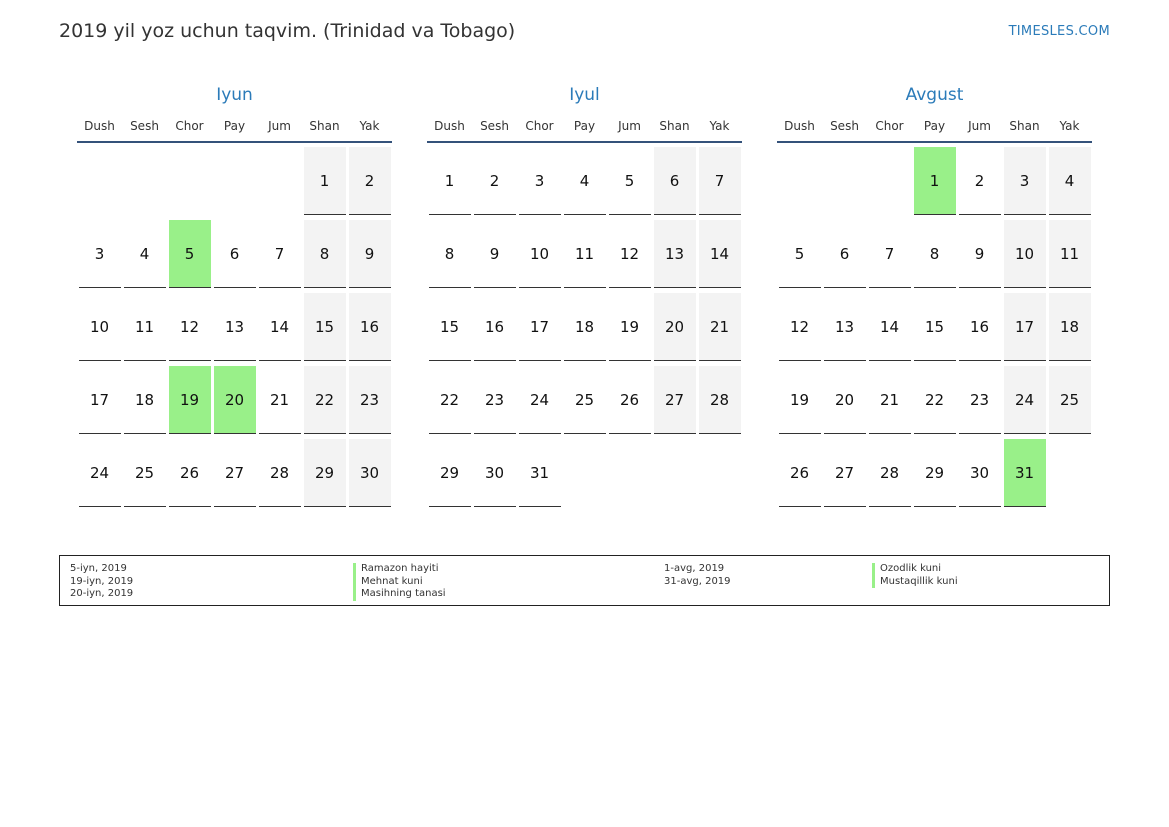  What do you see at coordinates (189, 254) in the screenshot?
I see `holiday-day-cell: 5` at bounding box center [189, 254].